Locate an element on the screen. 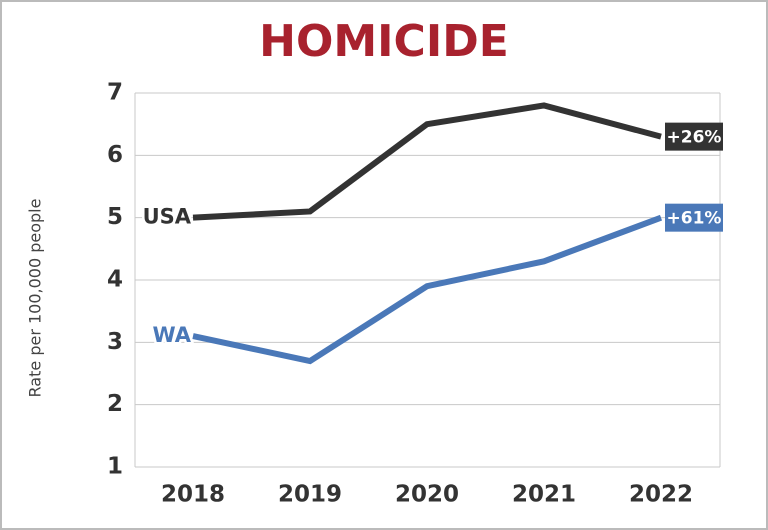  x-tick-label: 2019 is located at coordinates (310, 495).